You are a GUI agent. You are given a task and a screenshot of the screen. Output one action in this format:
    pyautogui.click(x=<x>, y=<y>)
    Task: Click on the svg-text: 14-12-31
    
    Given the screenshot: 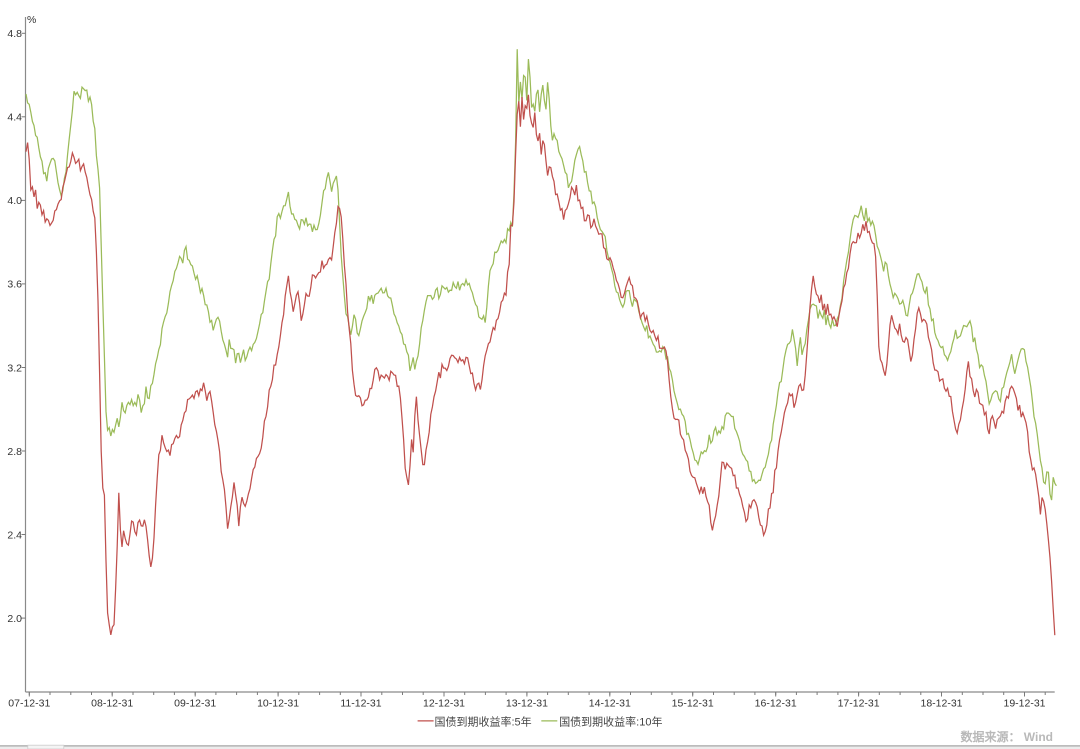 What is the action you would take?
    pyautogui.click(x=610, y=704)
    